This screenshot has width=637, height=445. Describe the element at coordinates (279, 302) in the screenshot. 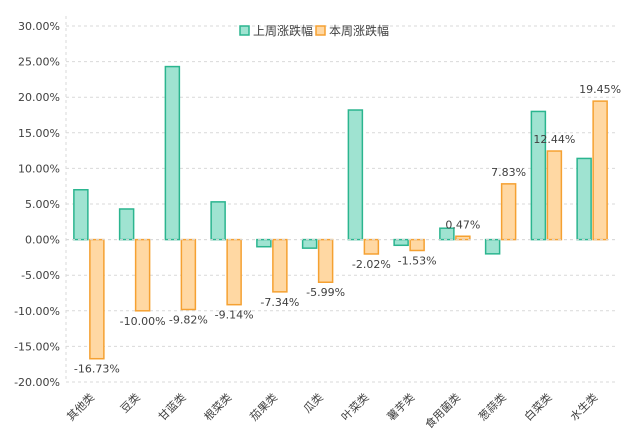

I see `data-label: -7.34%` at that location.